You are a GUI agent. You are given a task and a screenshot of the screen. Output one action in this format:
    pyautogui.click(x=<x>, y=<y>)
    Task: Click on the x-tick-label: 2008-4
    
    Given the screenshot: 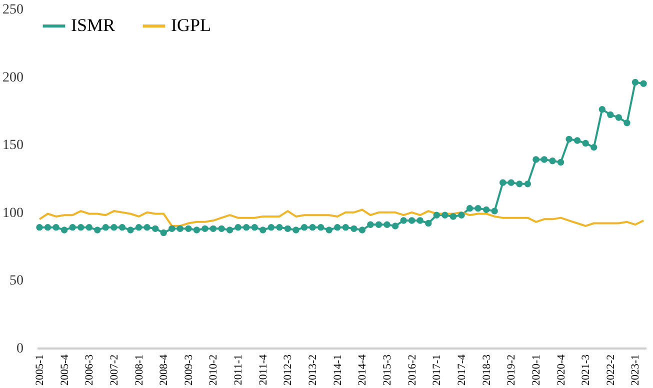 What is the action you would take?
    pyautogui.click(x=164, y=370)
    